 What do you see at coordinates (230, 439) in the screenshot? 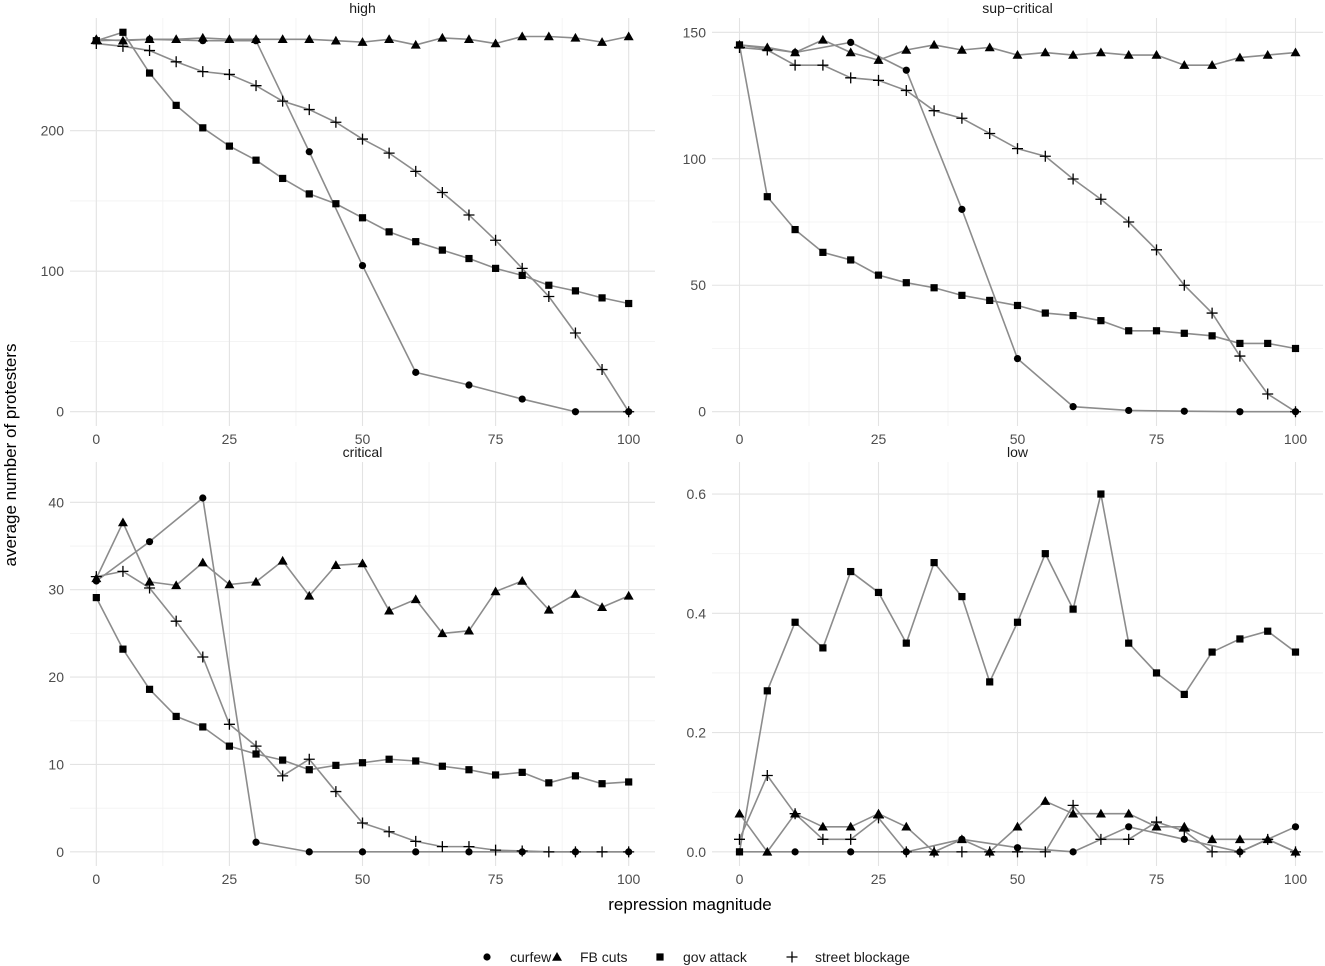
I see `x-tick-label: 25` at bounding box center [230, 439].